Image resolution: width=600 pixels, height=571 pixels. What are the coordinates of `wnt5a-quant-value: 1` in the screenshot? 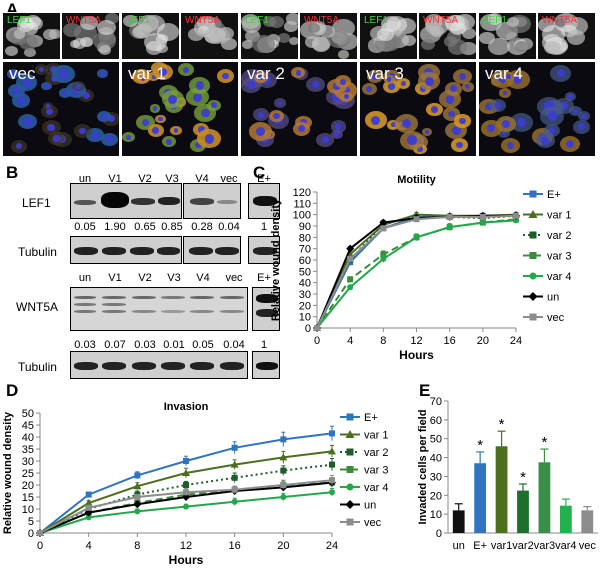 It's located at (264, 345).